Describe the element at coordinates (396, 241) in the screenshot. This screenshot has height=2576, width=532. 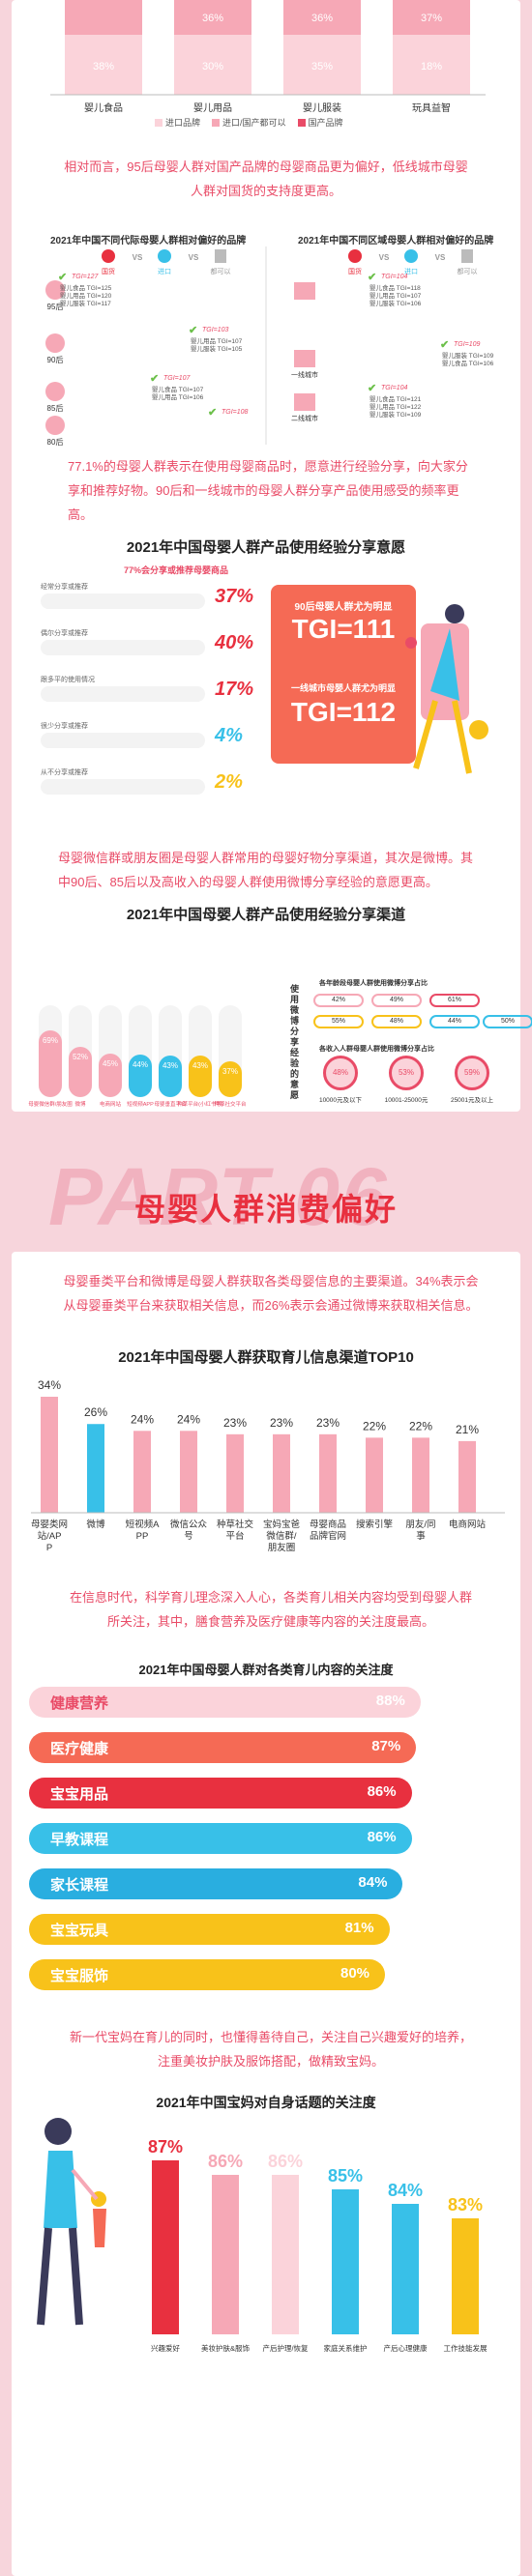
I see `city-brand-title: 2021年中国不同区域母婴人群相对偏好的品牌` at that location.